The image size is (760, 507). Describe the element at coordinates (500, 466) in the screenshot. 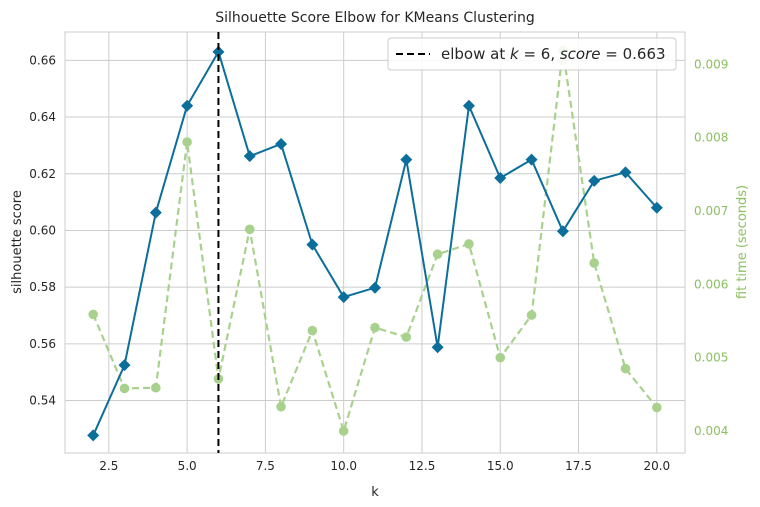

I see `x-tick-label: 15.0` at that location.